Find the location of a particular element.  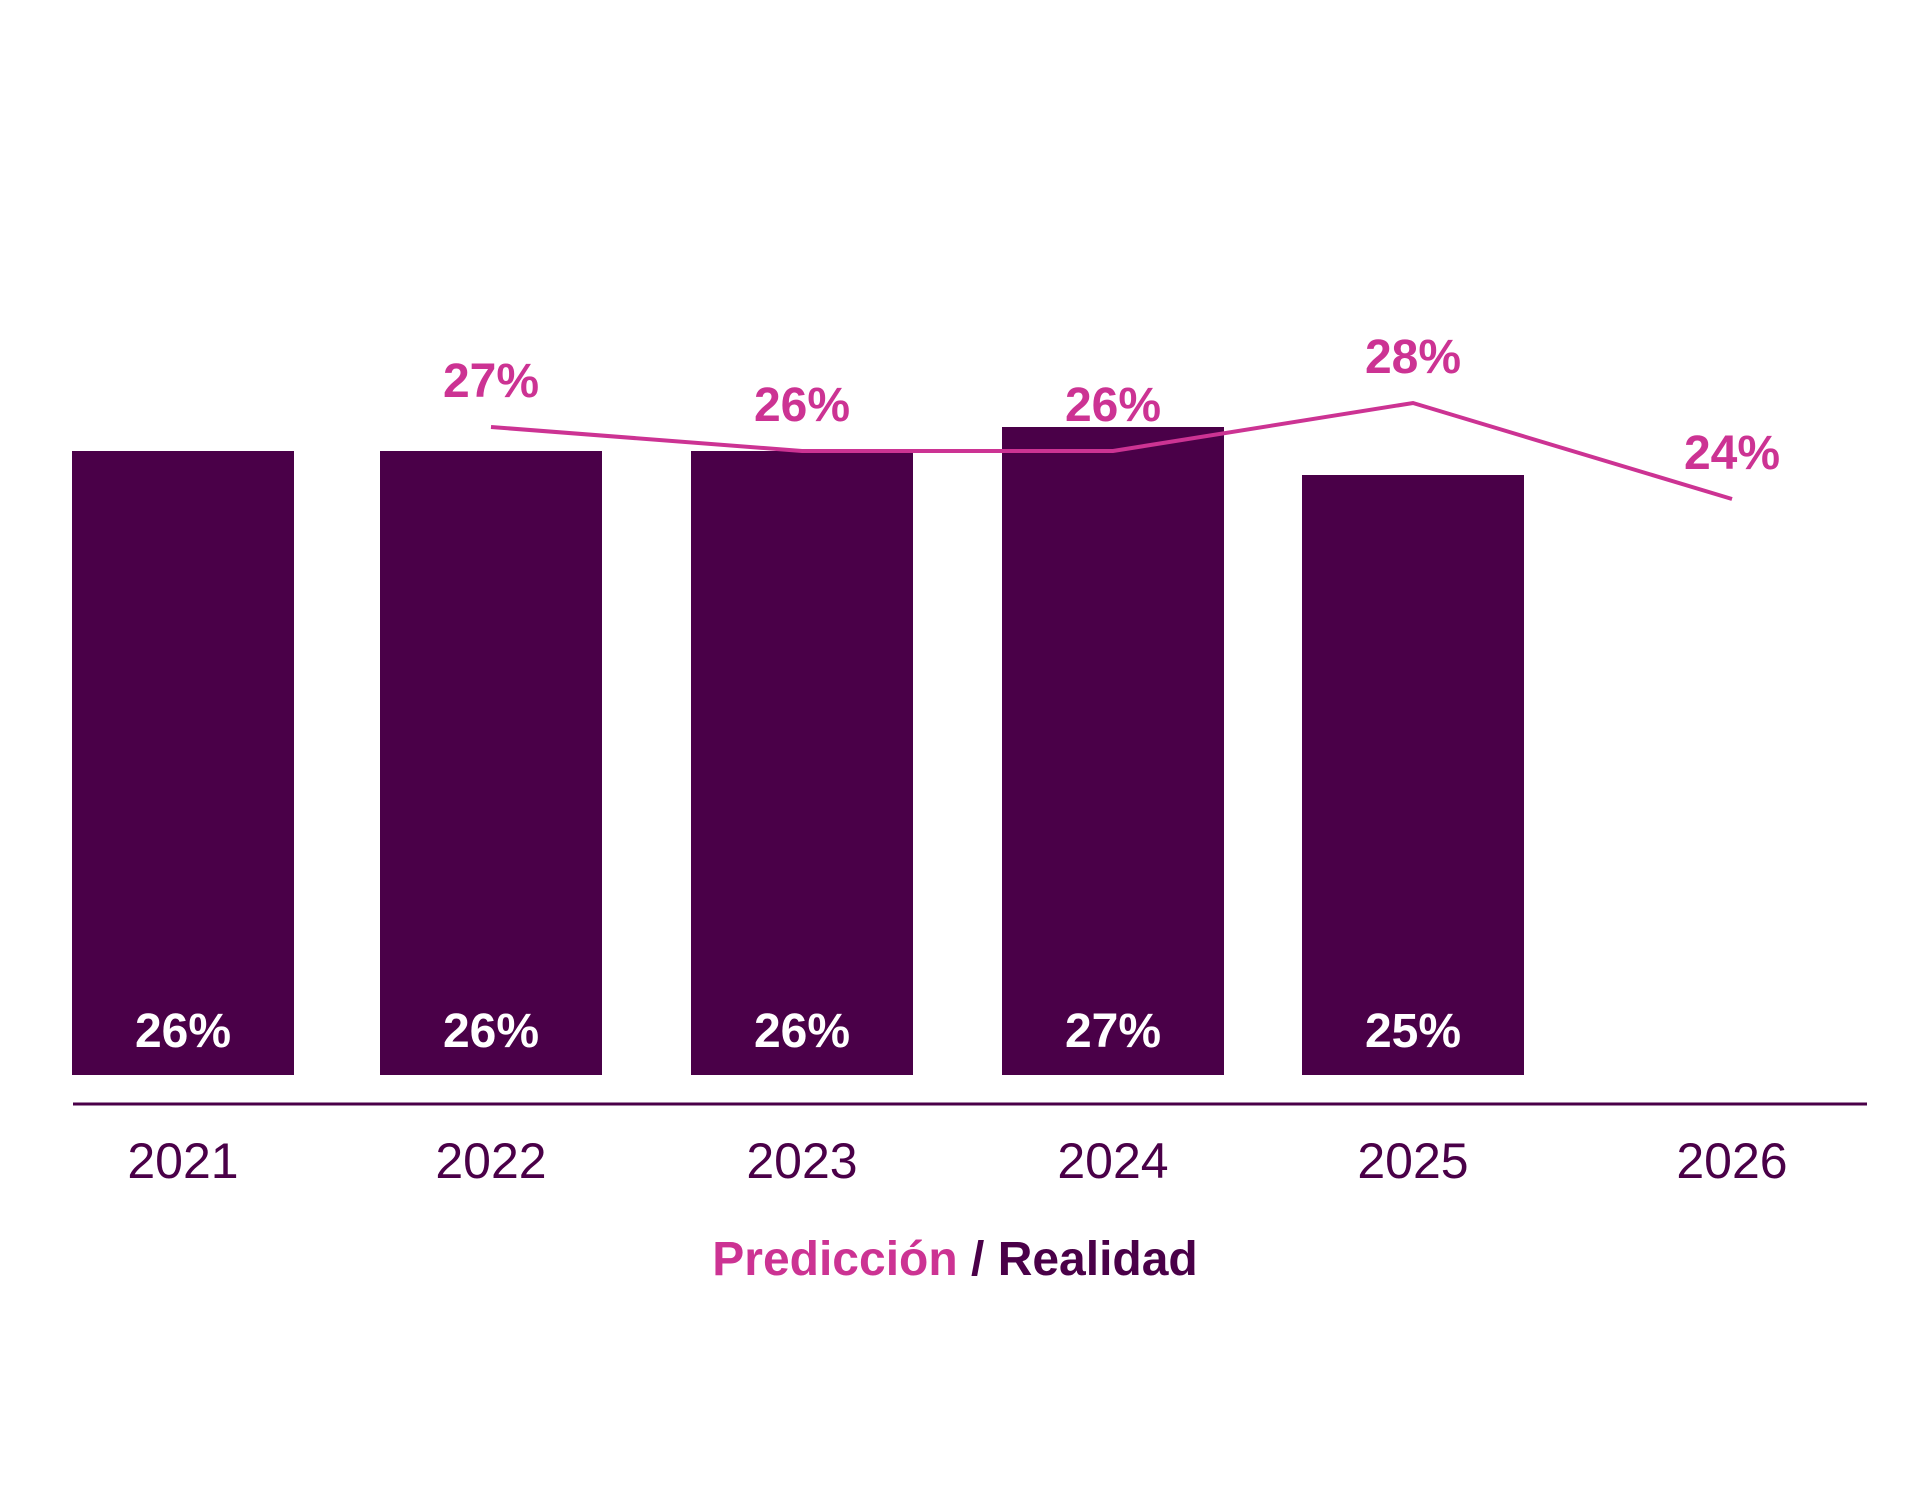

x-axis-ticks: 2021 2022 2023 2024 2025 2026 is located at coordinates (957, 1161).